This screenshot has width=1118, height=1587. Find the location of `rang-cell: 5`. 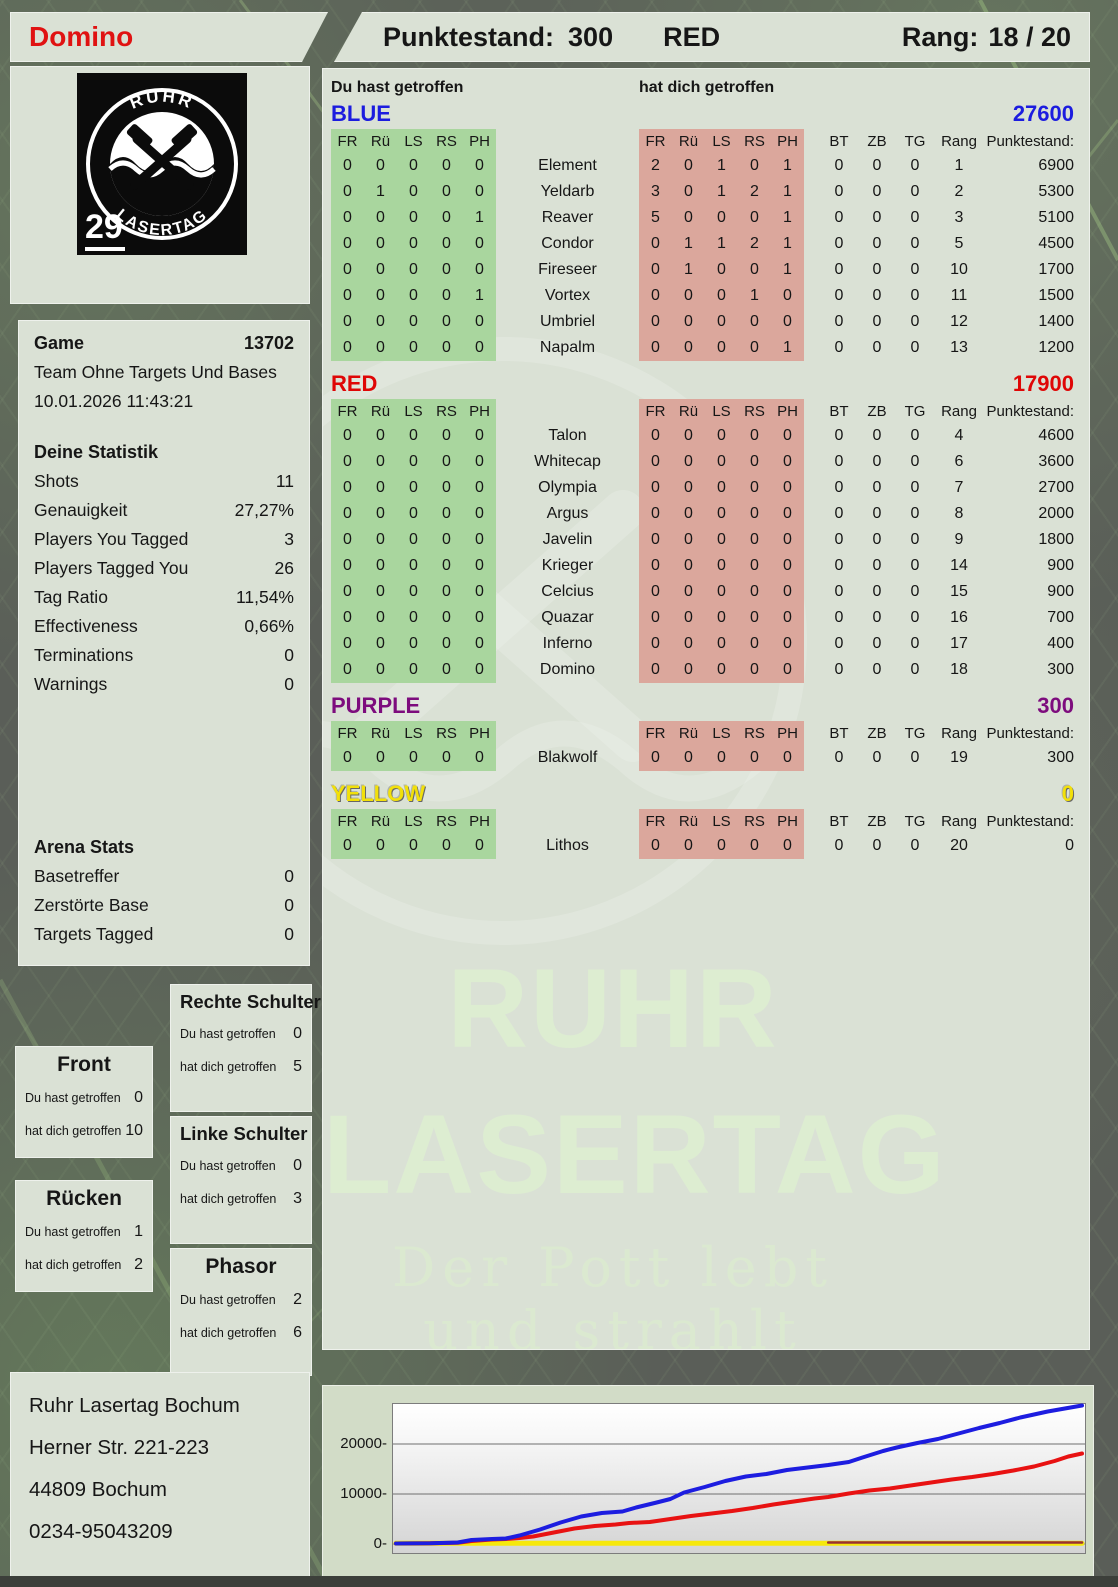

rang-cell: 5 is located at coordinates (959, 243).